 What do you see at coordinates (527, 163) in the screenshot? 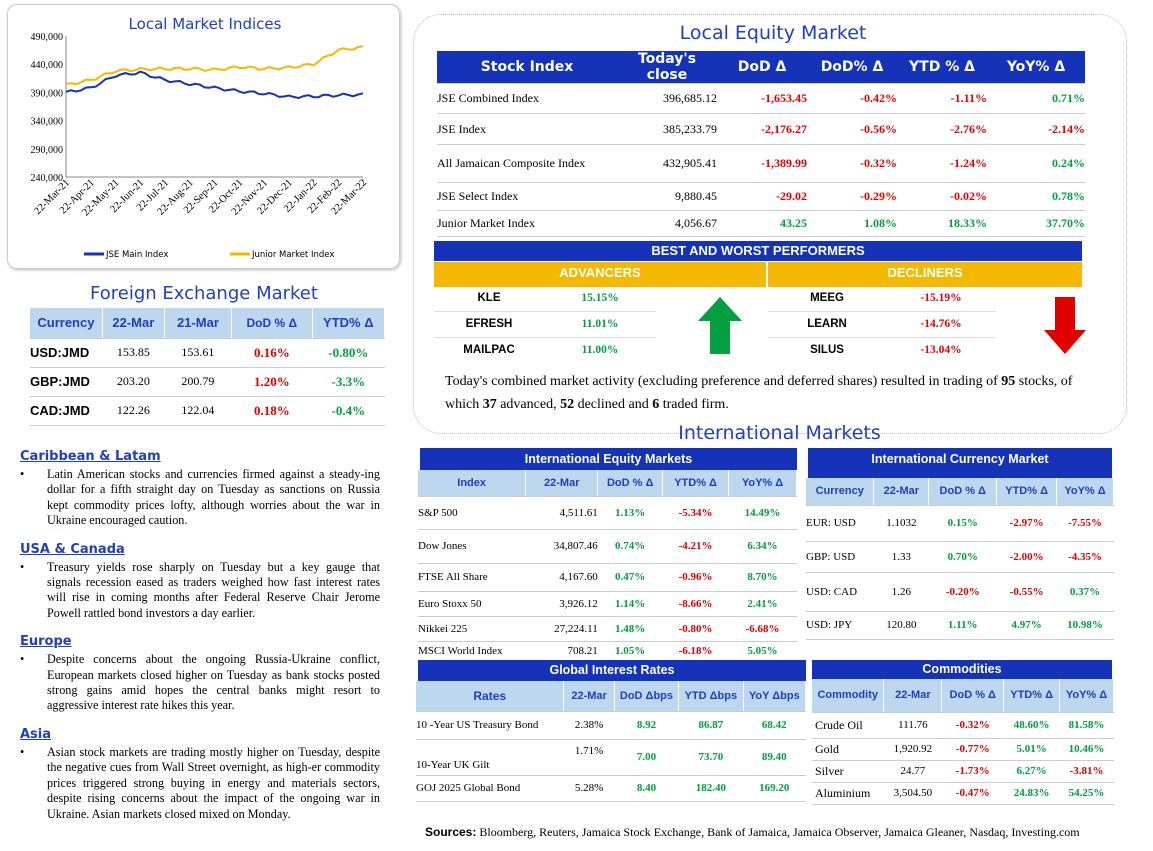
I see `equity-index-name: All Jamaican Composite Index` at bounding box center [527, 163].